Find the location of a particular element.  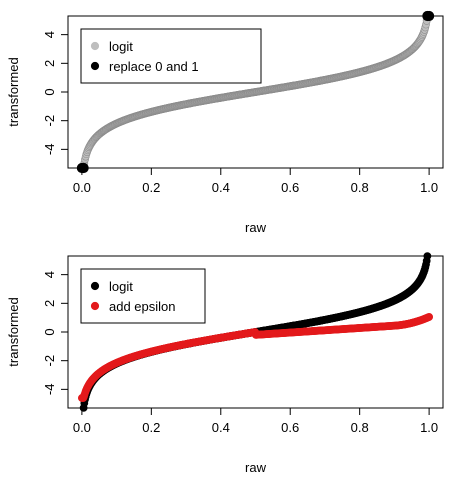

legend-label: replace 0 and 1 is located at coordinates (154, 66).